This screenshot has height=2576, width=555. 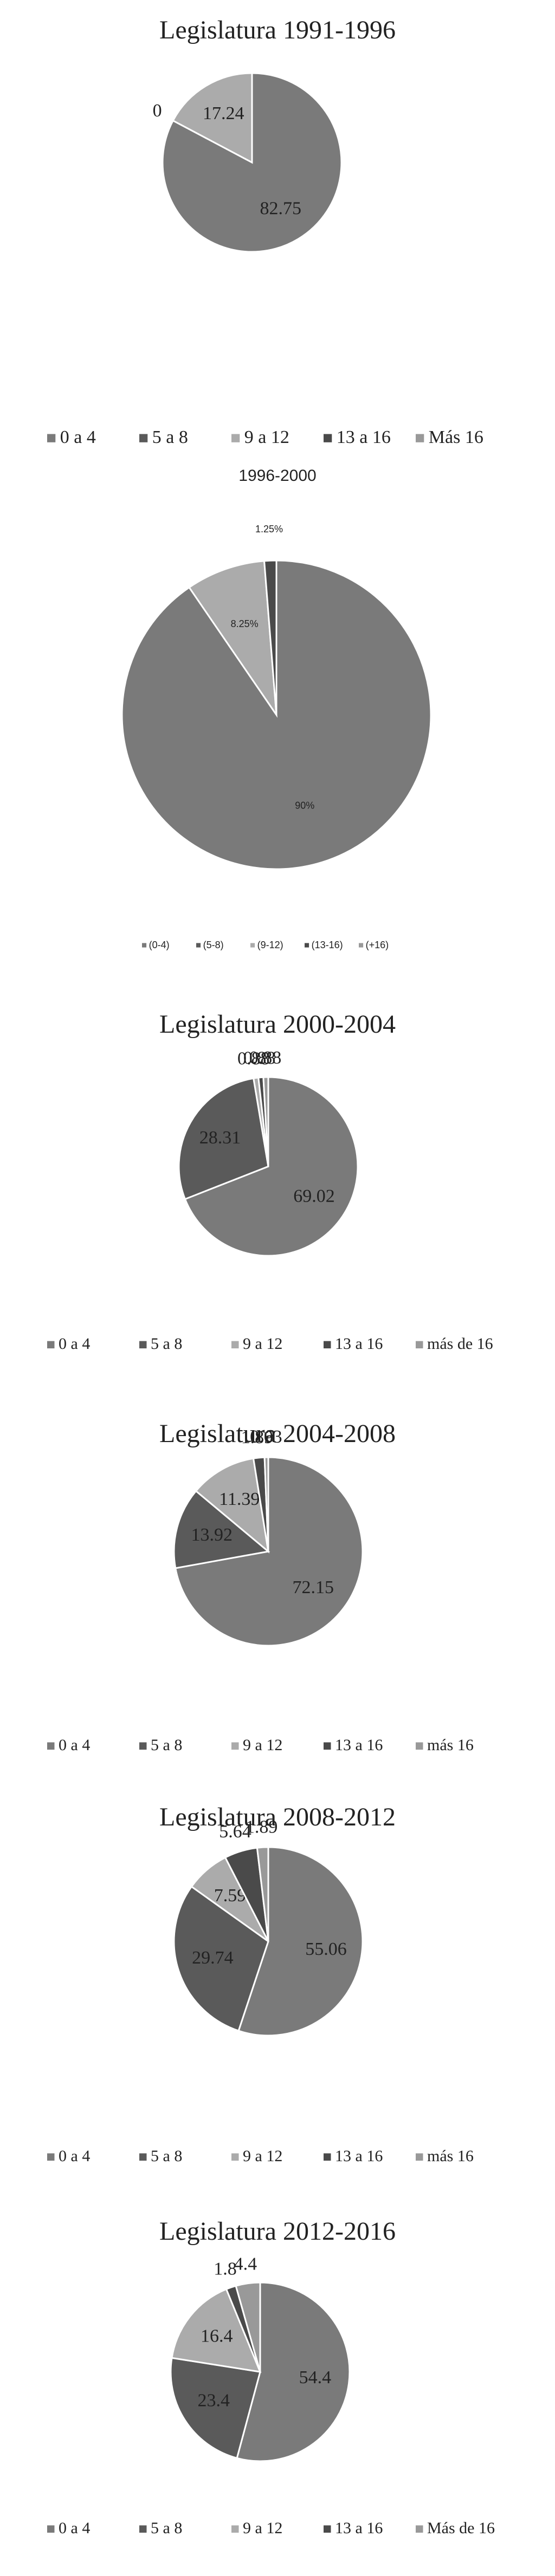 I want to click on data-label: 0, so click(x=157, y=111).